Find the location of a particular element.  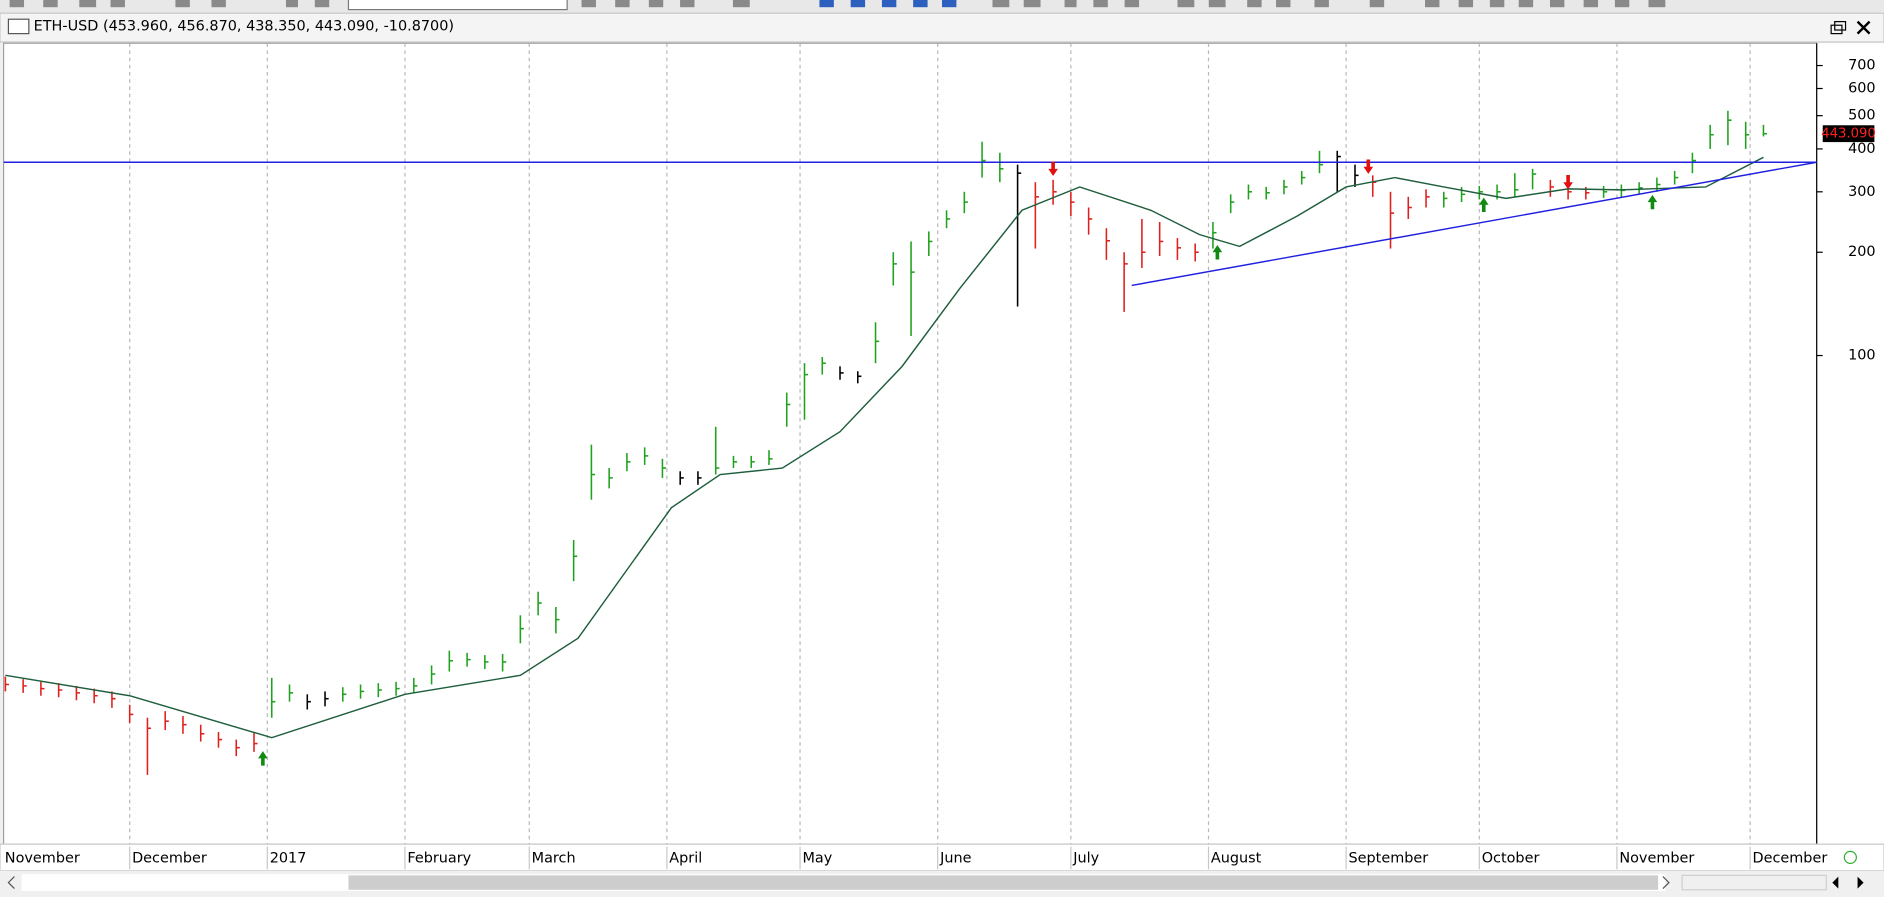

x-tick-label: April is located at coordinates (685, 859).